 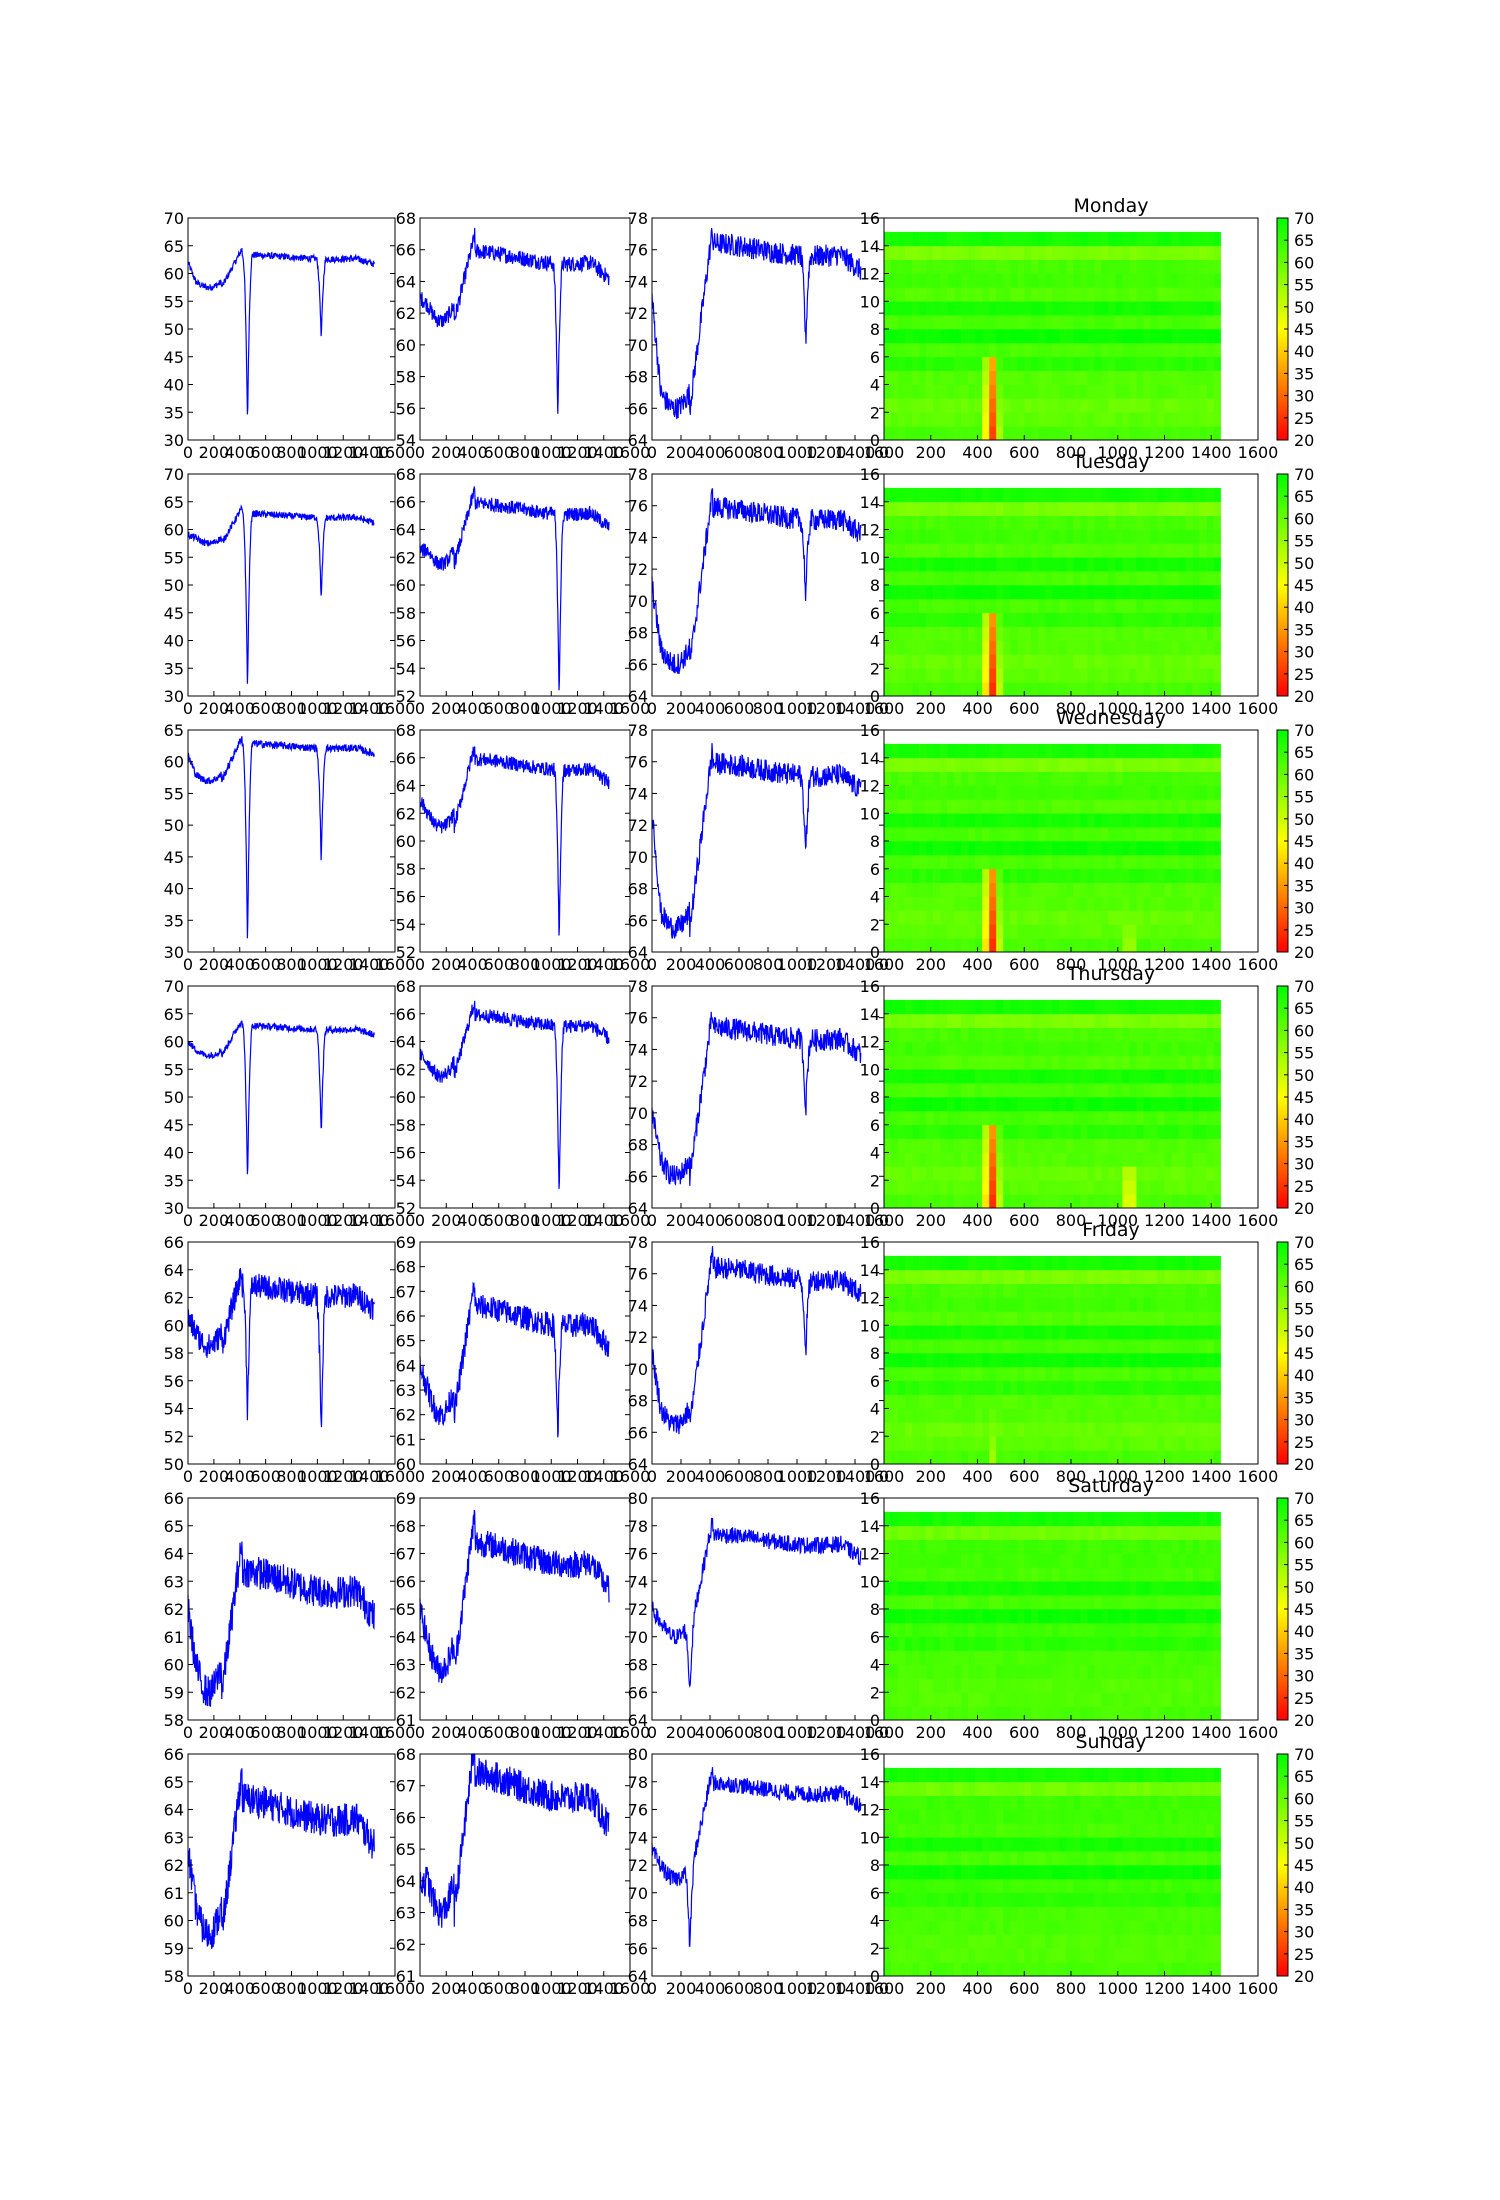 What do you see at coordinates (369, 1220) in the screenshot?
I see `x-tick-label: 1400` at bounding box center [369, 1220].